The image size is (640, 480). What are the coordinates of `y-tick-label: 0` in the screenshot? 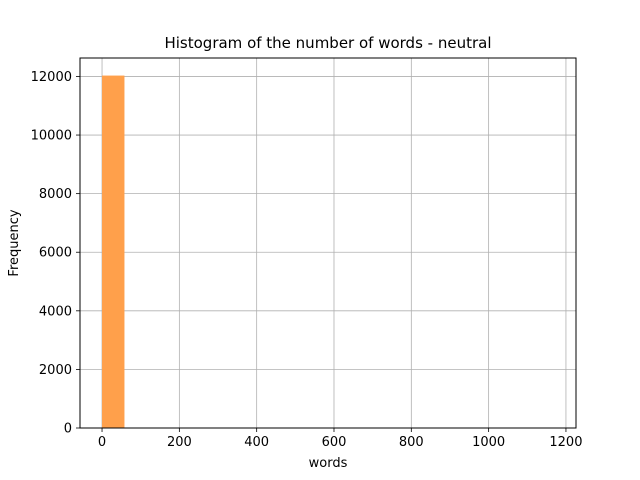 It's located at (68, 429).